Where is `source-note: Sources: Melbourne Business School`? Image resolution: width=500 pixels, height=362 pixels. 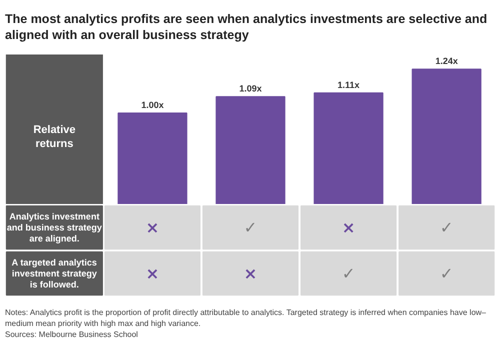 source-note: Sources: Melbourne Business School is located at coordinates (71, 335).